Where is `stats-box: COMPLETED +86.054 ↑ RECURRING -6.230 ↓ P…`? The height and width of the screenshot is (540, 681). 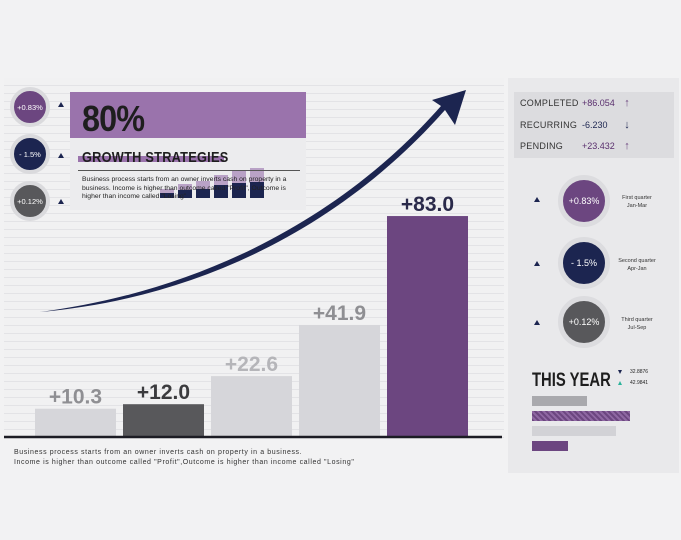
stats-box: COMPLETED +86.054 ↑ RECURRING -6.230 ↓ P… is located at coordinates (594, 125).